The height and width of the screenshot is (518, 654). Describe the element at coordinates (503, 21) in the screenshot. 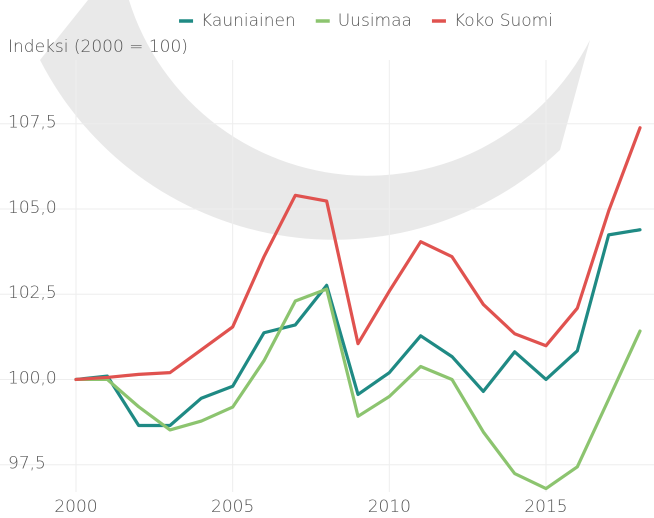

I see `legend-label: Koko Suomi` at that location.